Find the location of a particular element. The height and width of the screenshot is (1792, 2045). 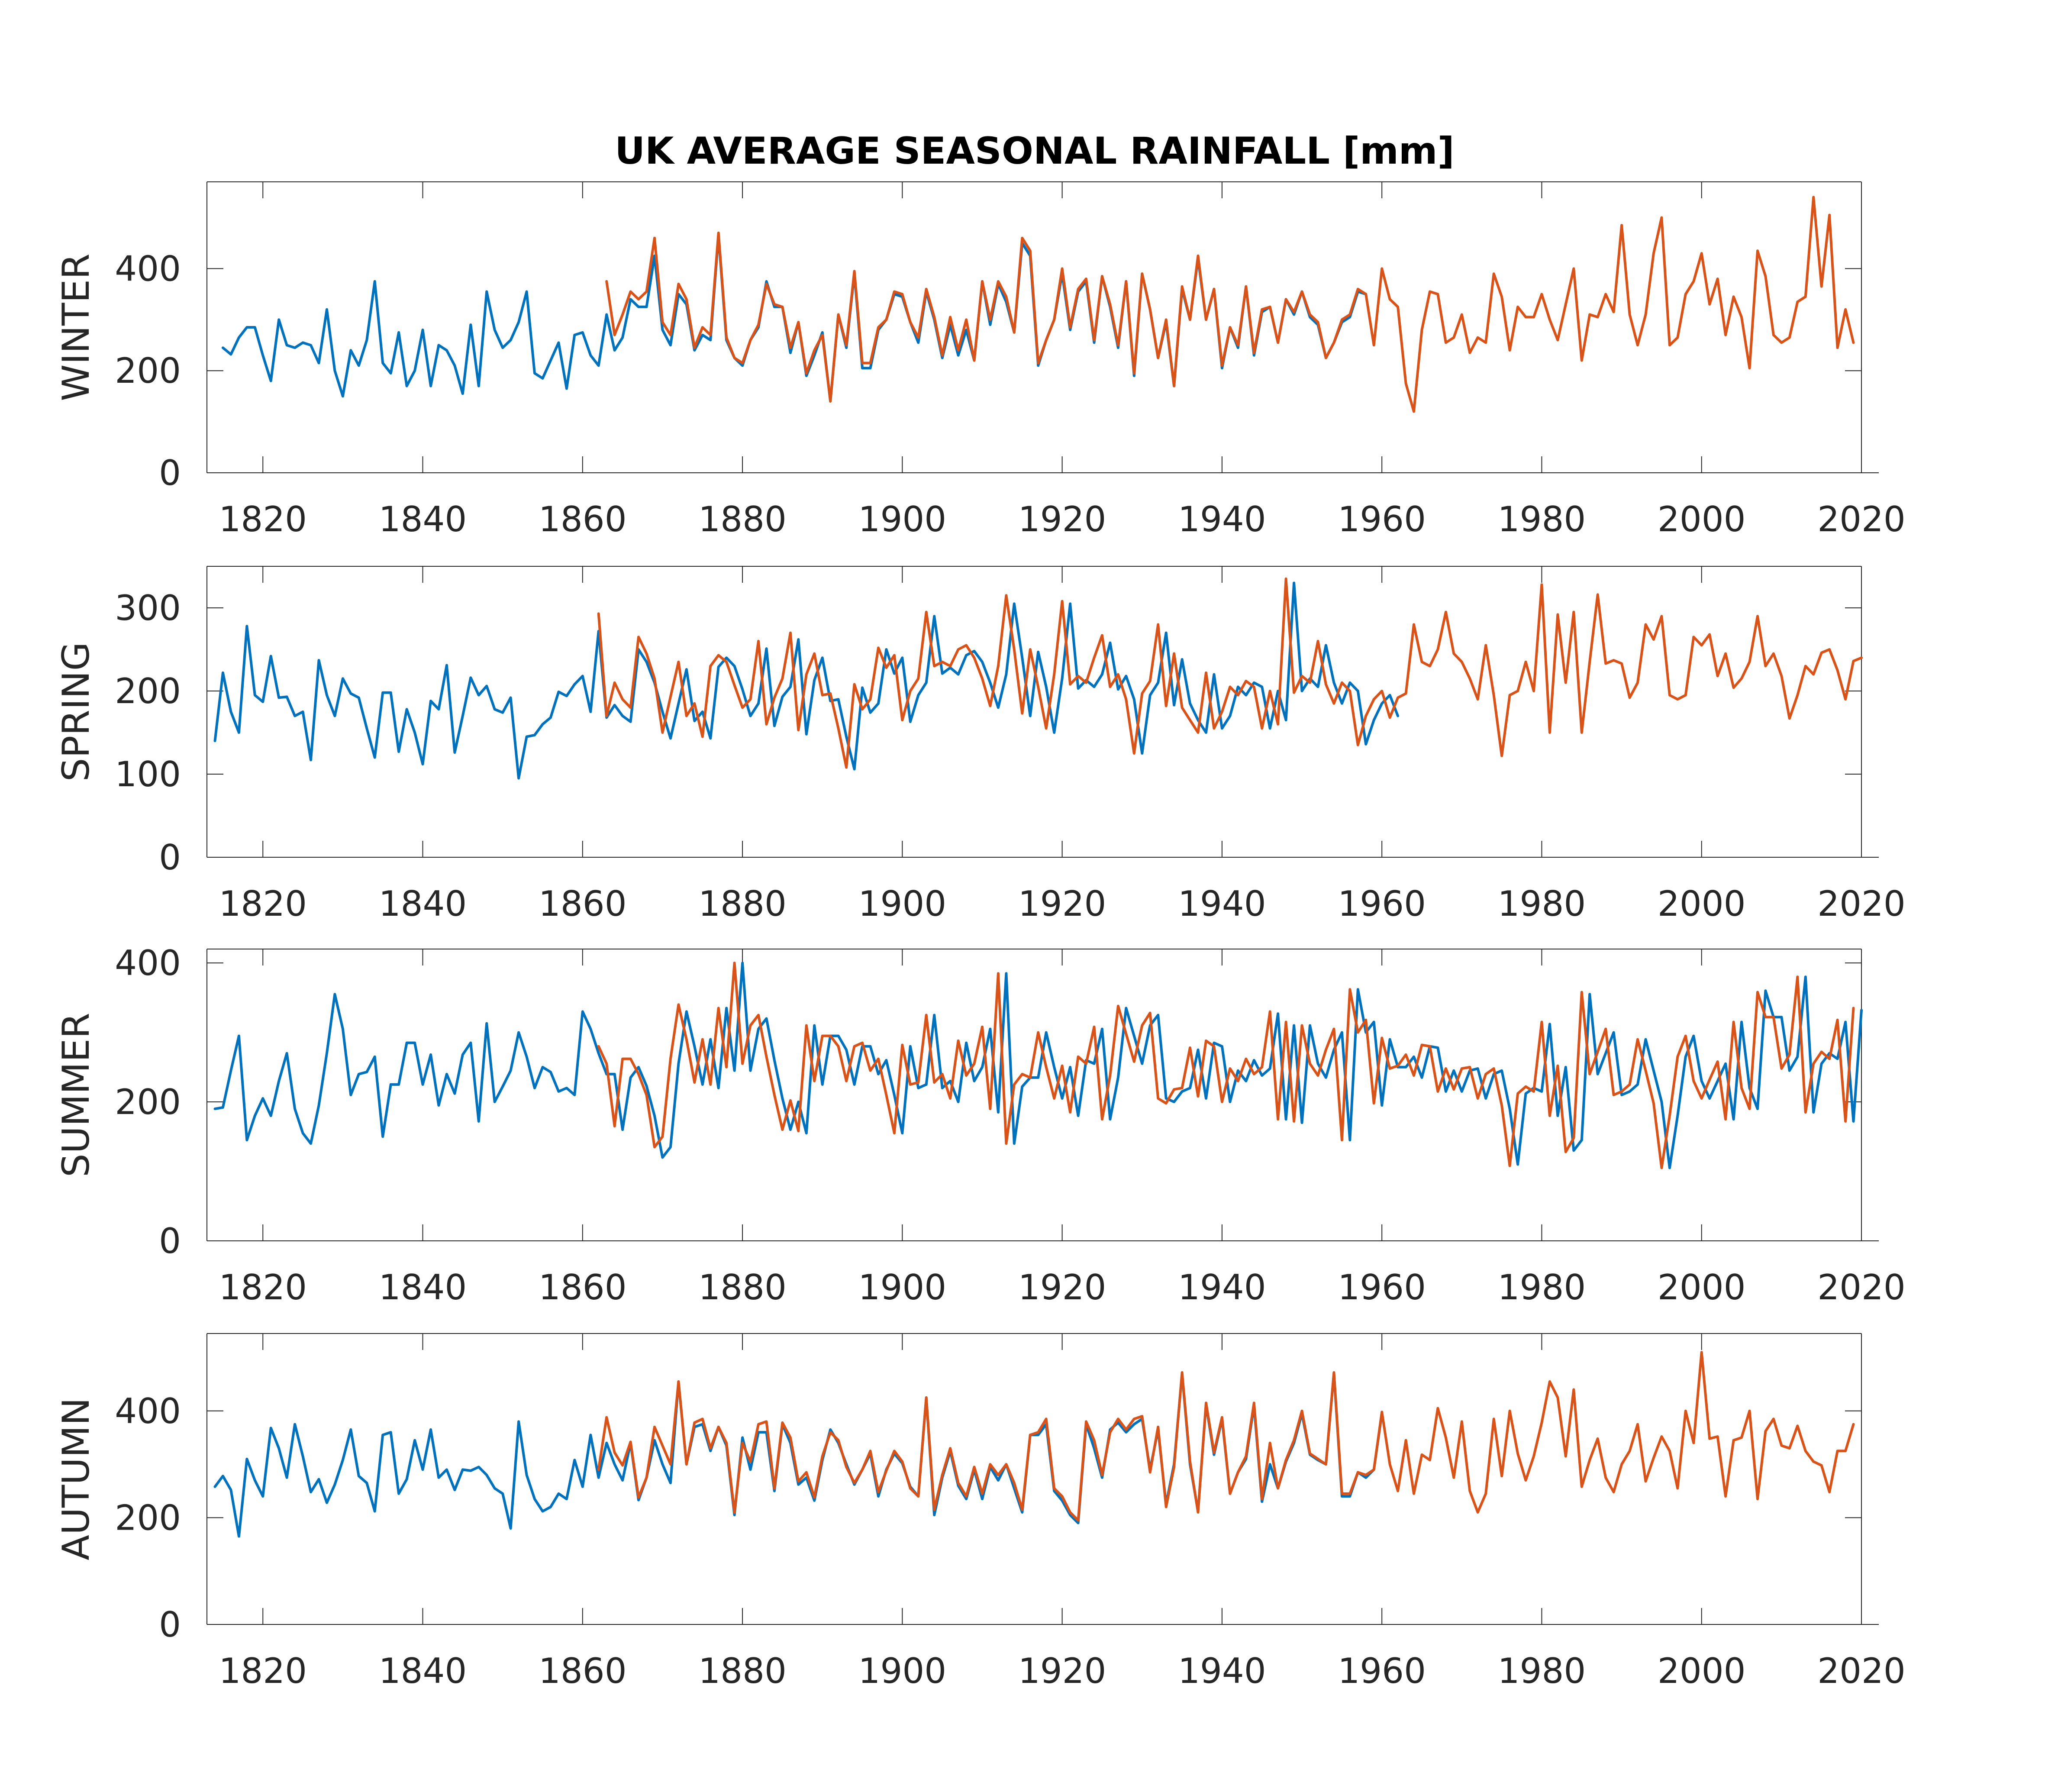

y-axis-label: WINTER is located at coordinates (76, 327).